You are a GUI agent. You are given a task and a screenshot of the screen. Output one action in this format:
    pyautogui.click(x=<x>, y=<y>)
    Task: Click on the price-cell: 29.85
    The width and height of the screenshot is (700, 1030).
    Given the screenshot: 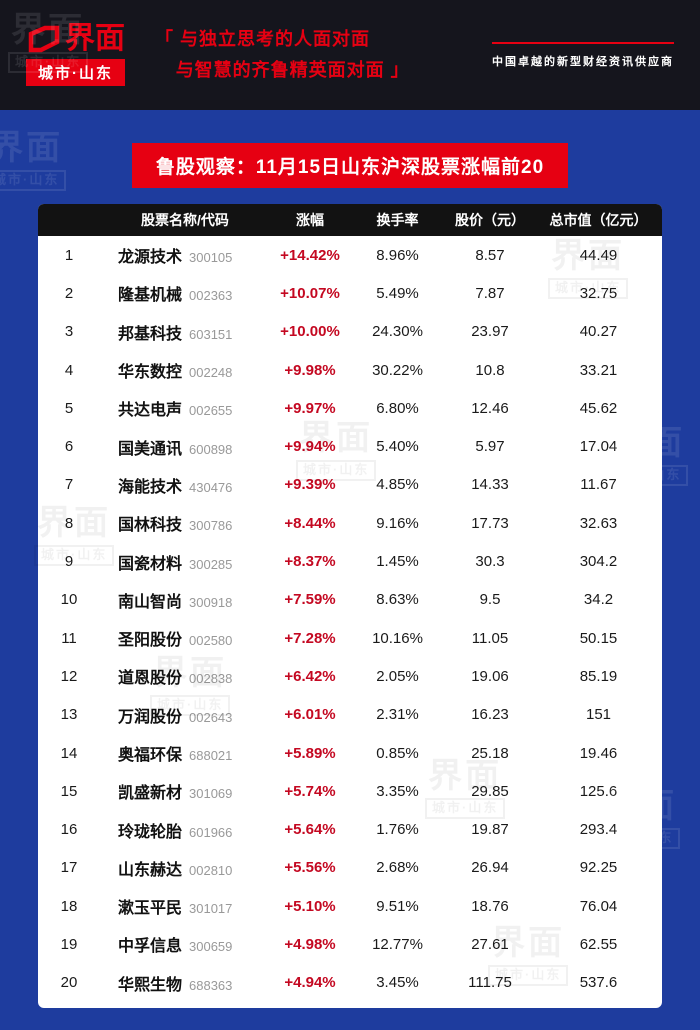 What is the action you would take?
    pyautogui.click(x=490, y=791)
    